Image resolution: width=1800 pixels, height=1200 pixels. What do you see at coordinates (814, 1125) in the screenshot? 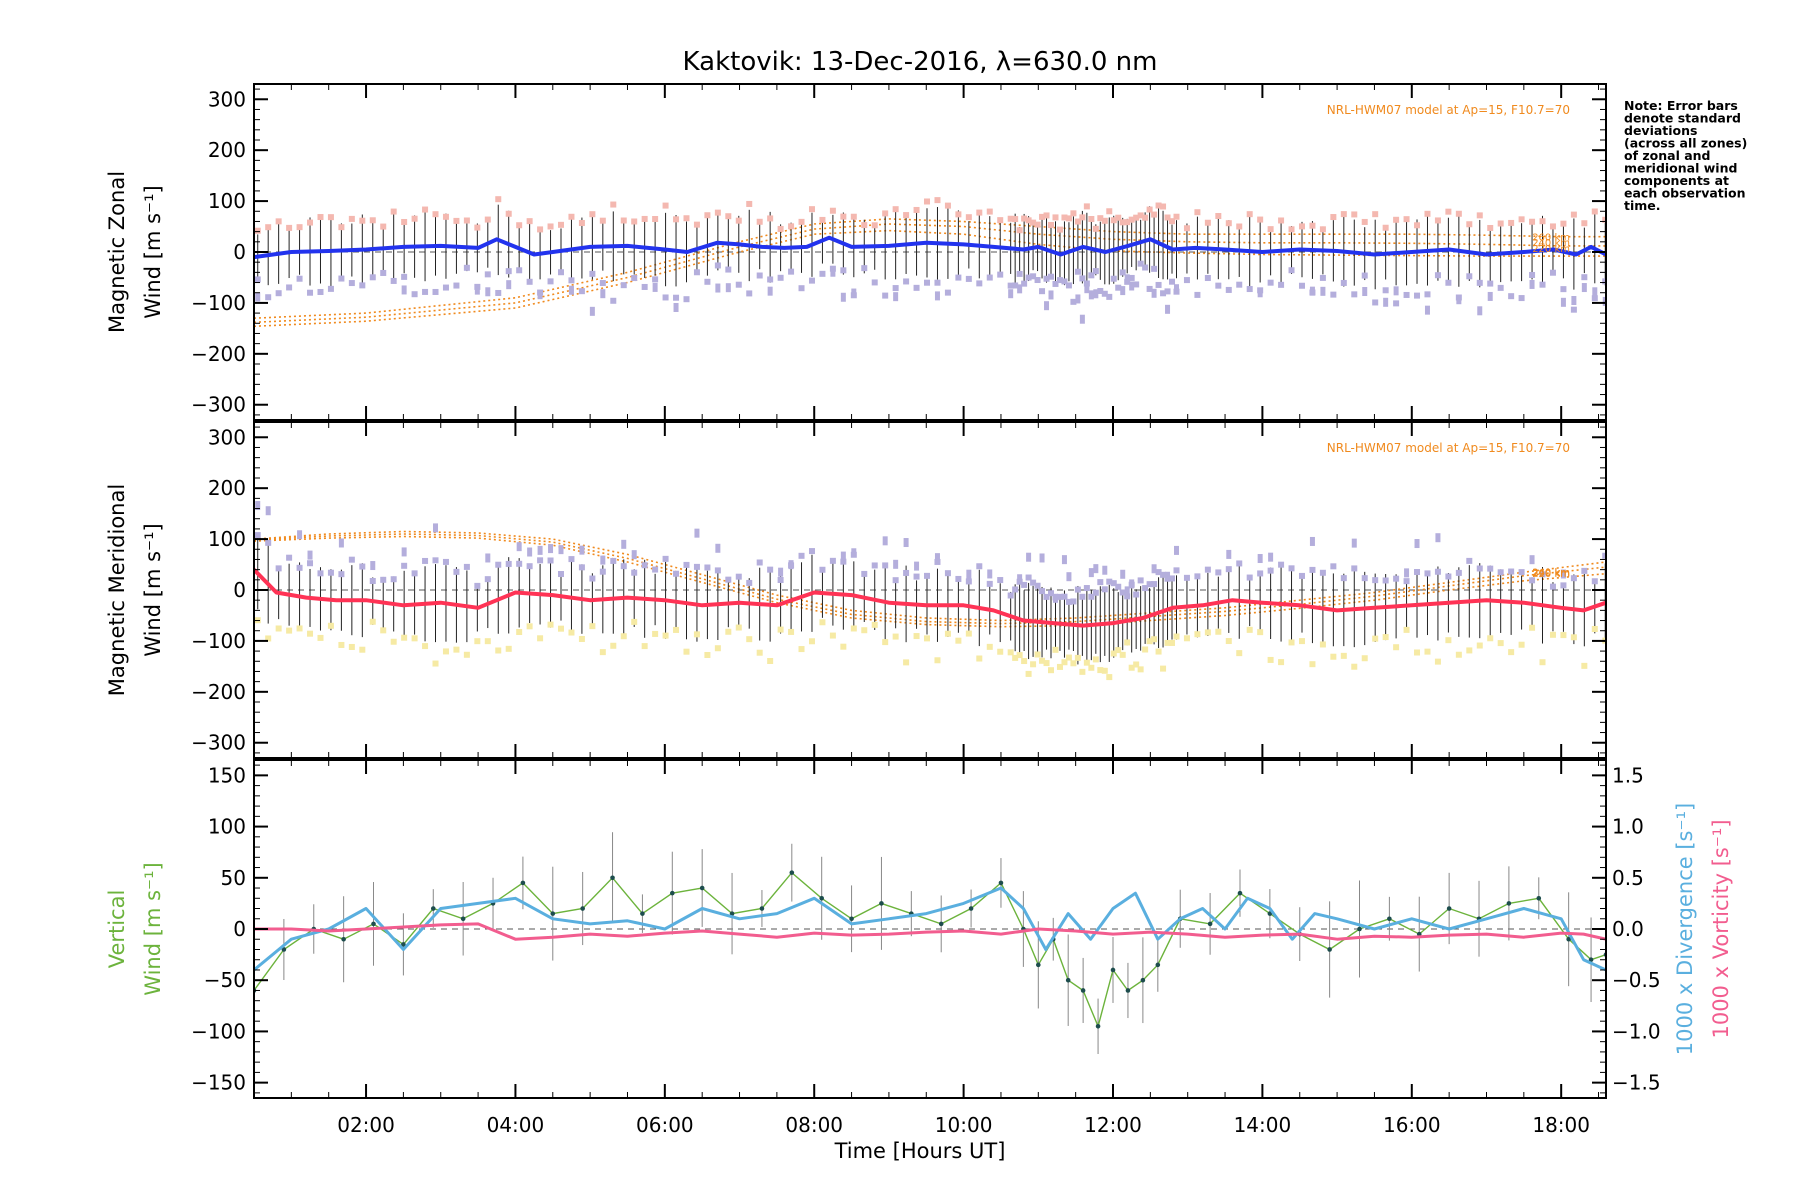
I see `x-tick-label: 08:00` at bounding box center [814, 1125].